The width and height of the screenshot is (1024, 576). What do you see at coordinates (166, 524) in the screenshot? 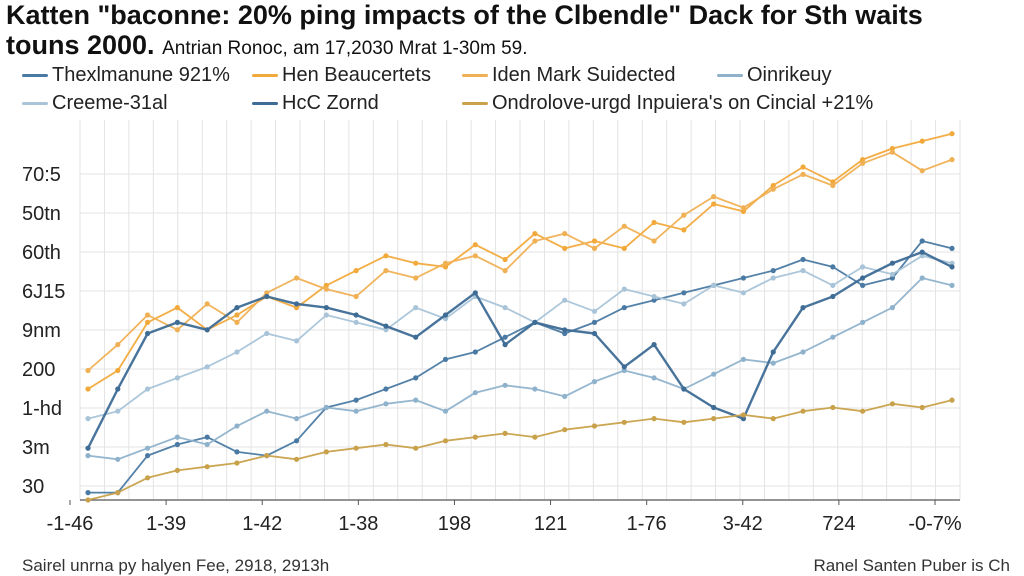
I see `x-tick-label: 1-39` at bounding box center [166, 524].